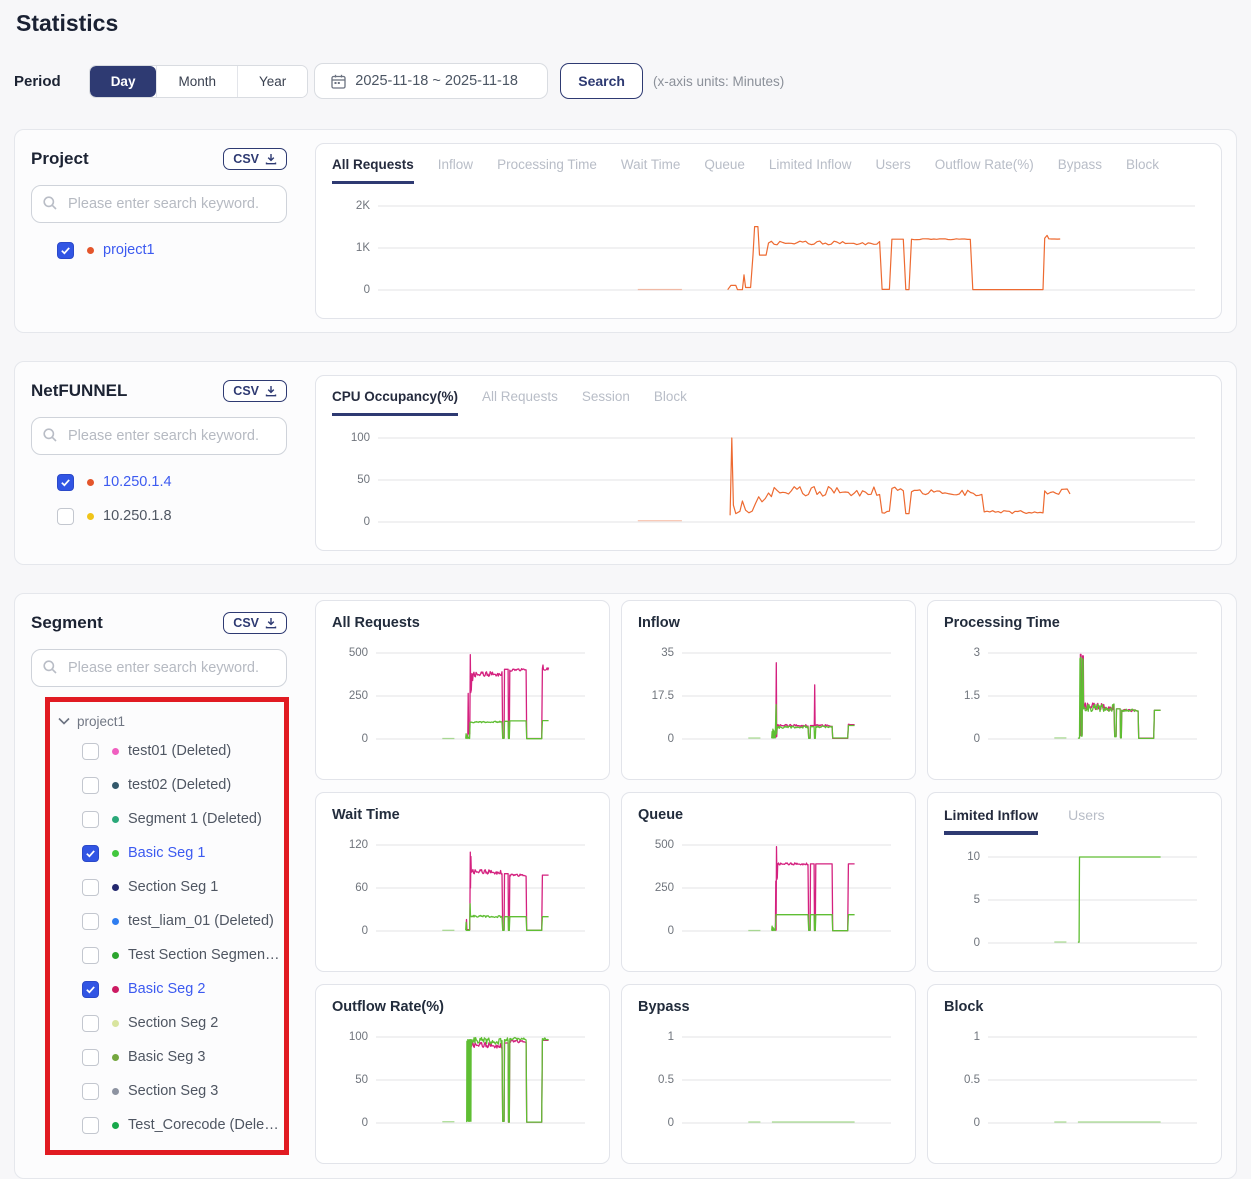 The width and height of the screenshot is (1251, 1179). I want to click on item-label: test02 (Deleted), so click(180, 785).